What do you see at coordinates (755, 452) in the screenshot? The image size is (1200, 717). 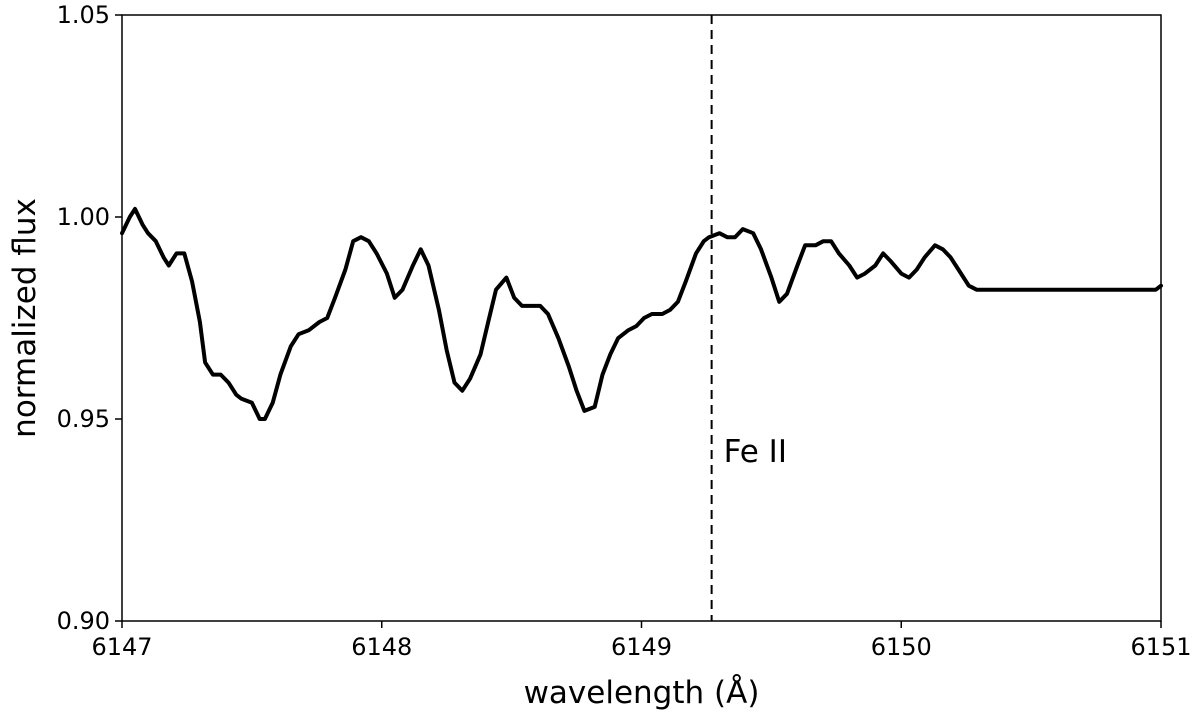 I see `fe-ii-annotation: Fe II` at bounding box center [755, 452].